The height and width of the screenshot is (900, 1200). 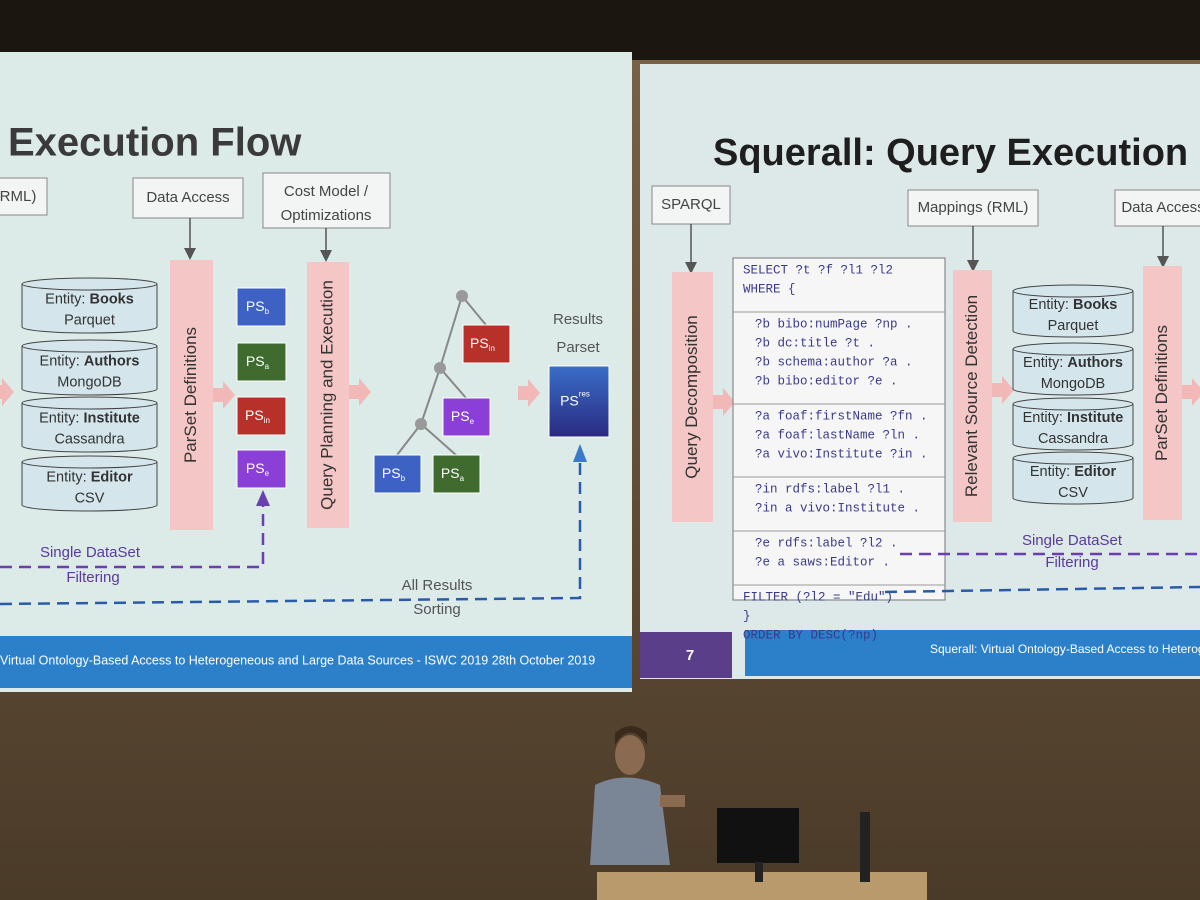 What do you see at coordinates (841, 454) in the screenshot?
I see `code-line: ?a vivo:Institute ?in .` at bounding box center [841, 454].